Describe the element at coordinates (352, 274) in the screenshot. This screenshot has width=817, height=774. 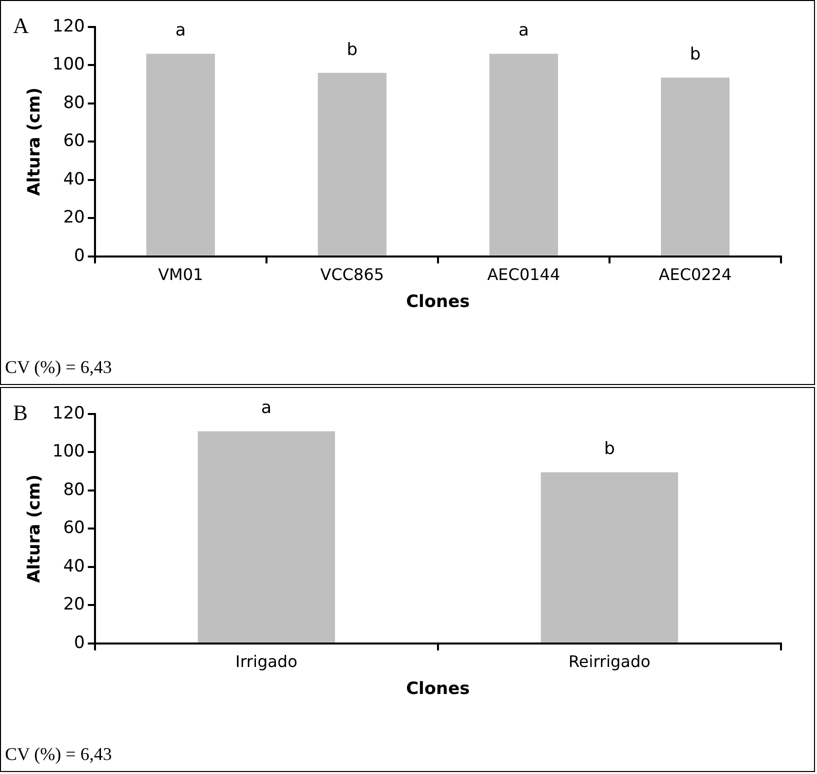
I see `x-tick-label: VCC865` at that location.